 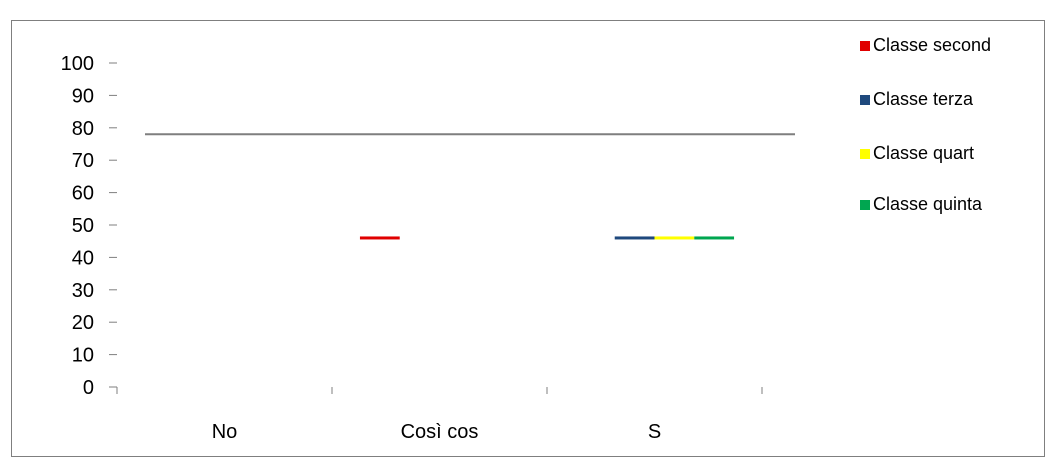 What do you see at coordinates (225, 432) in the screenshot?
I see `x-category-label: No` at bounding box center [225, 432].